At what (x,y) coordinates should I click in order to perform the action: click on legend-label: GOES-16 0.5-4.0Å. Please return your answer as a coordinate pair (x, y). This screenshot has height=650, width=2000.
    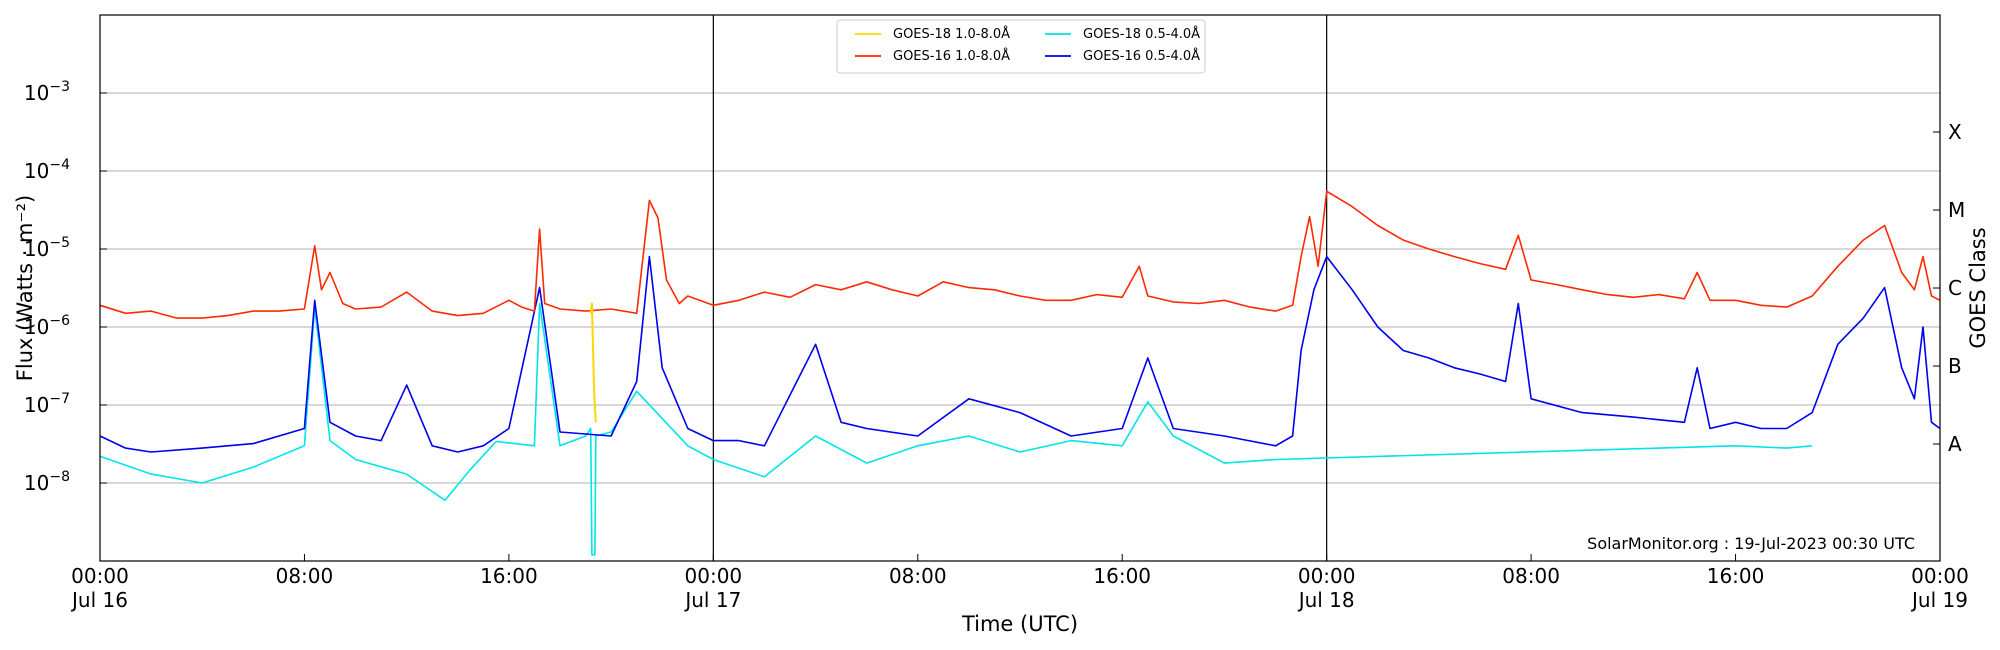
    Looking at the image, I should click on (1141, 56).